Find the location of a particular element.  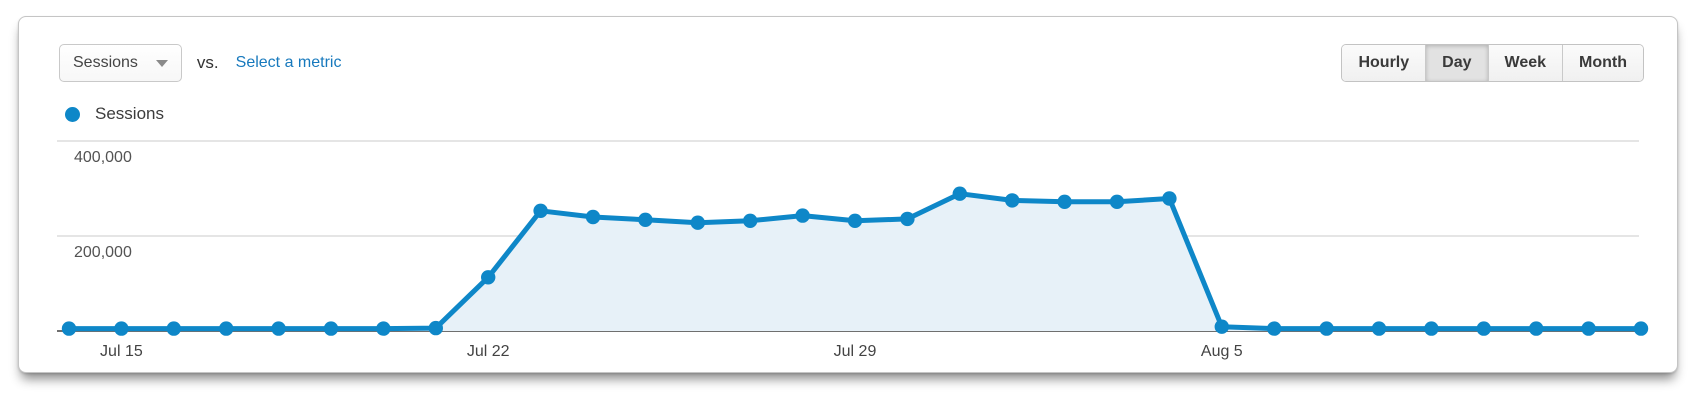

select-metric-link: Select a metric is located at coordinates (288, 62).